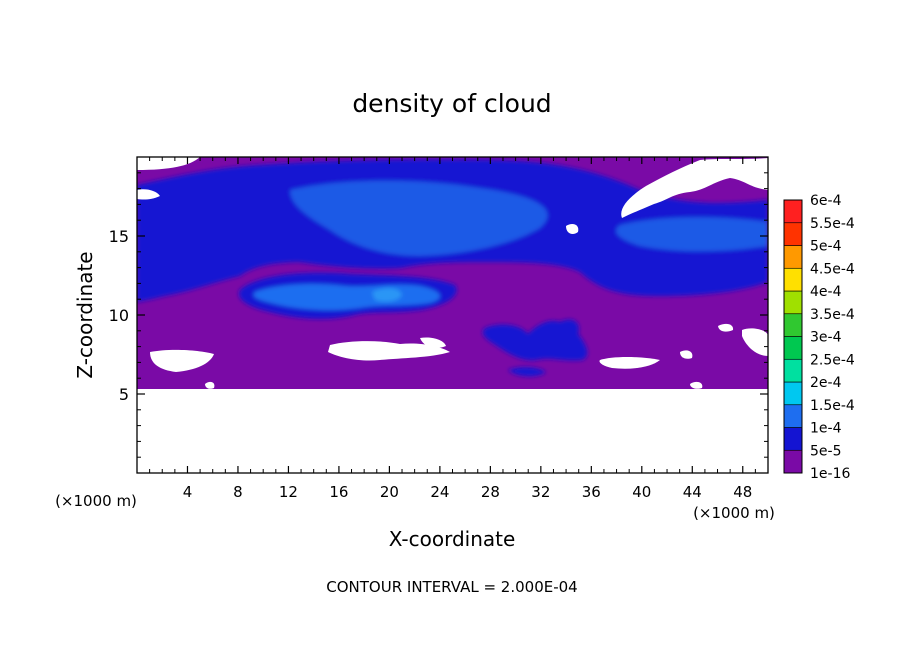 The height and width of the screenshot is (654, 904). What do you see at coordinates (451, 103) in the screenshot?
I see `chart-title: density of cloud` at bounding box center [451, 103].